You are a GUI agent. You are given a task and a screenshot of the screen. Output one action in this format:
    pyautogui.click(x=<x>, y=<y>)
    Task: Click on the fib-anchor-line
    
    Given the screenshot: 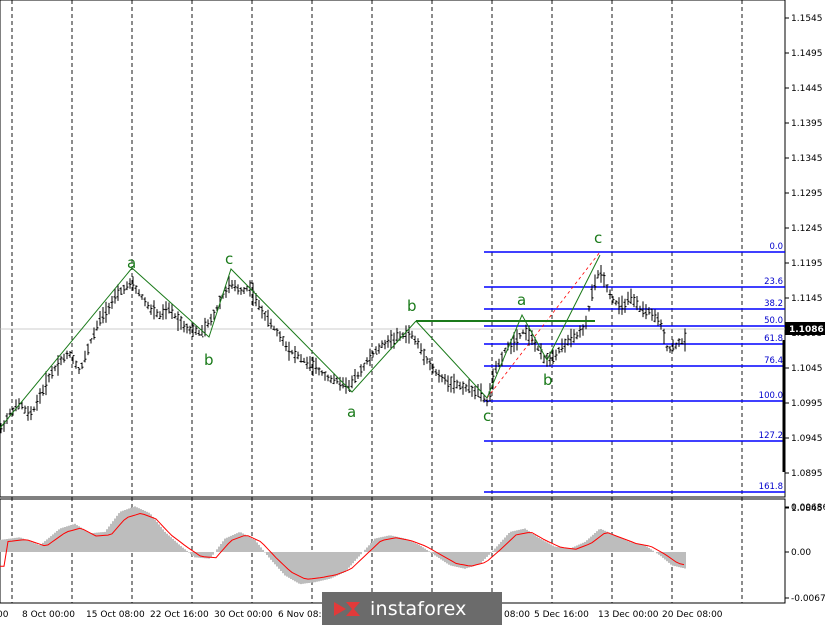 What is the action you would take?
    pyautogui.click(x=543, y=325)
    